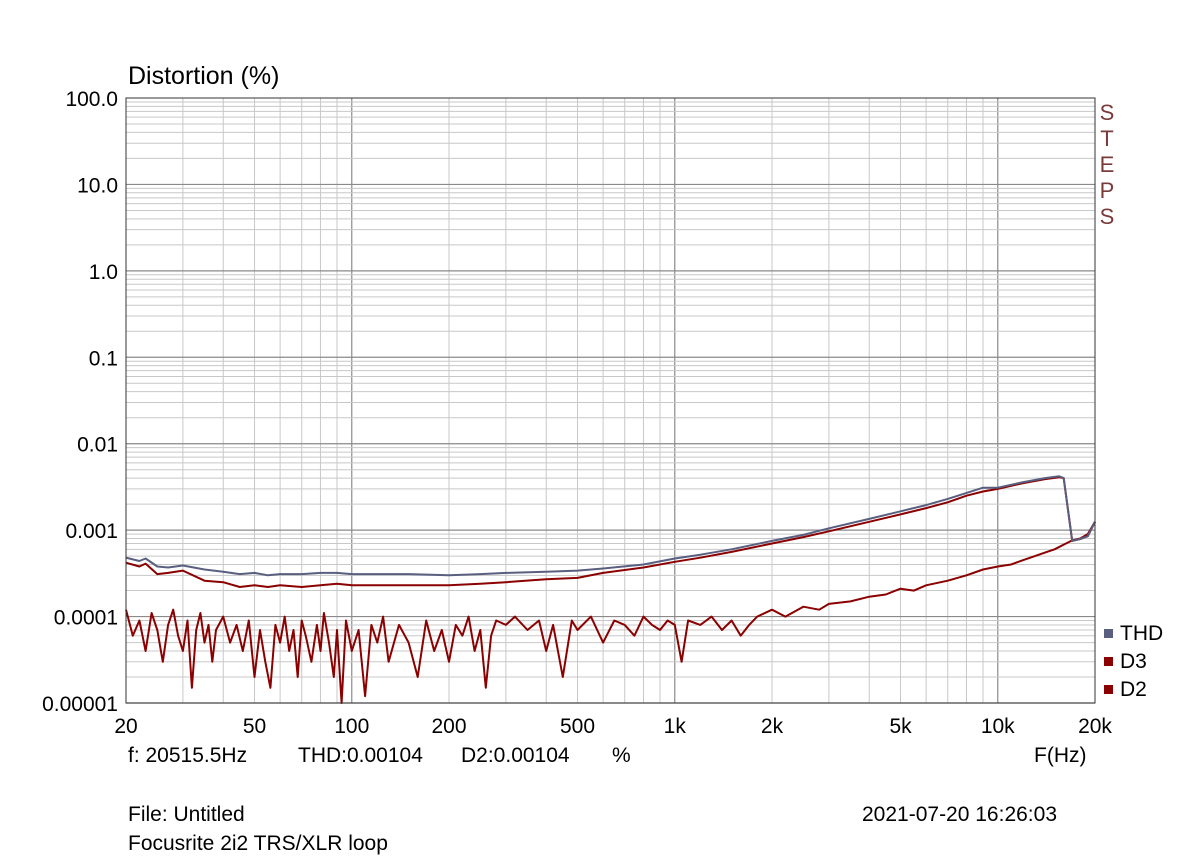 This screenshot has height=860, width=1200. What do you see at coordinates (97, 445) in the screenshot?
I see `y-tick-label: 0.01` at bounding box center [97, 445].